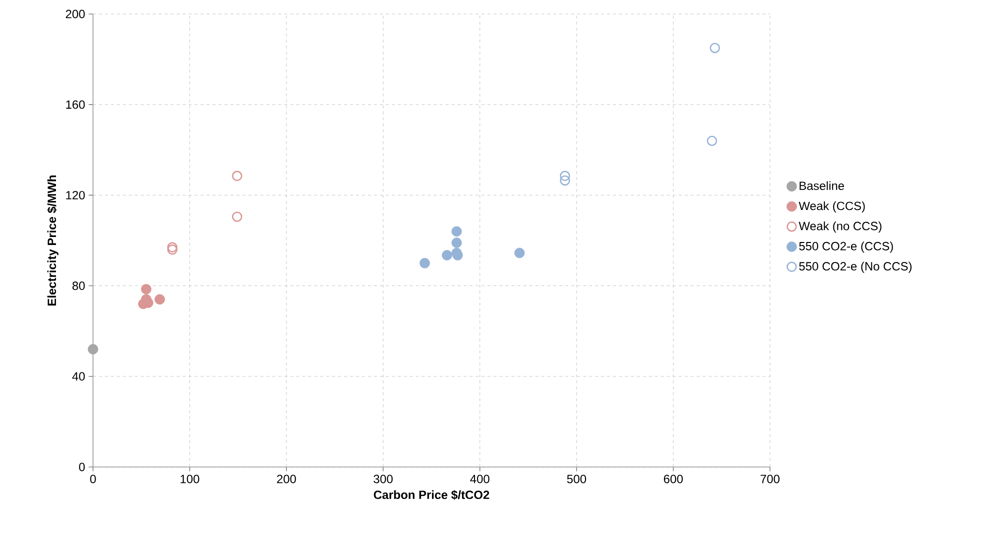 The height and width of the screenshot is (537, 984). What do you see at coordinates (286, 479) in the screenshot?
I see `x-tick-label: 200` at bounding box center [286, 479].